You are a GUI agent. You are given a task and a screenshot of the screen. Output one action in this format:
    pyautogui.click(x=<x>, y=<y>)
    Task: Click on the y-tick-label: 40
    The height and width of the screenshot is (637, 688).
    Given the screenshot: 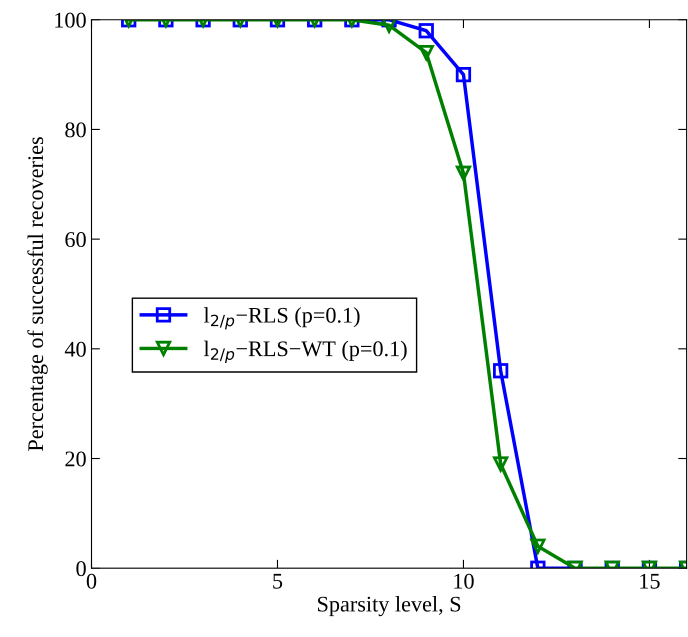 What is the action you would take?
    pyautogui.click(x=75, y=349)
    